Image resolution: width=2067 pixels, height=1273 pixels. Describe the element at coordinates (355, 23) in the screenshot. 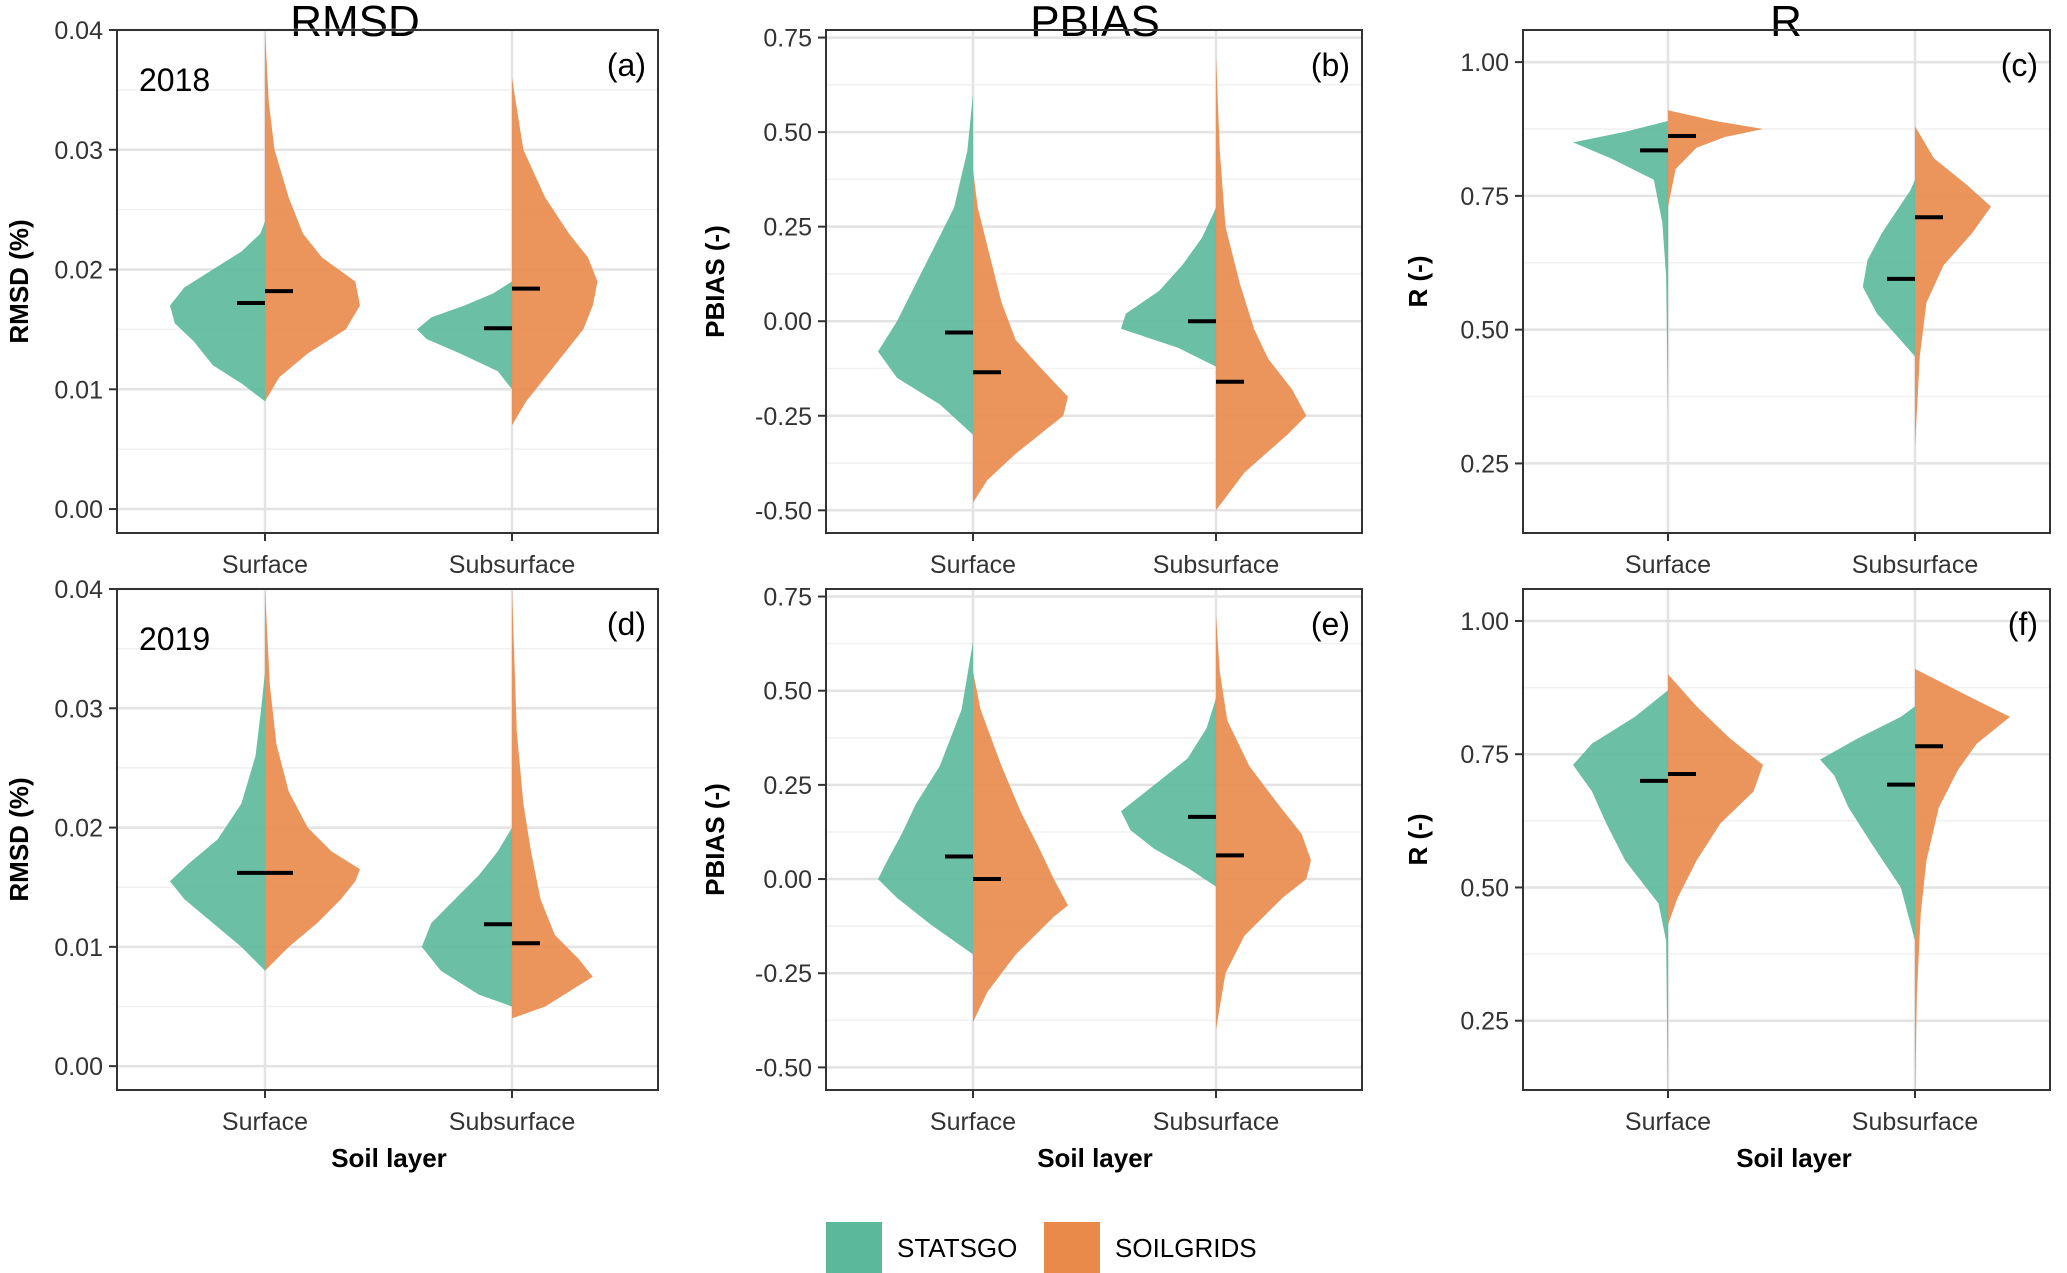

I see `column-title-rmsd: RMSD` at that location.